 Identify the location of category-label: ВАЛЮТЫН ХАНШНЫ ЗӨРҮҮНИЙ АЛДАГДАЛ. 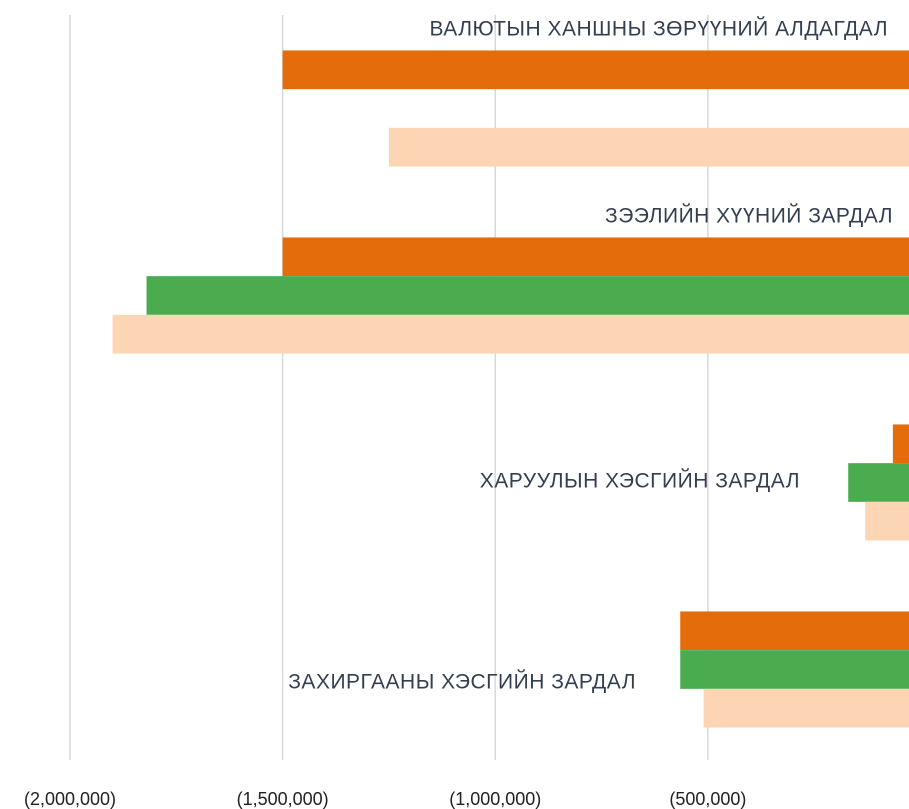
(658, 29).